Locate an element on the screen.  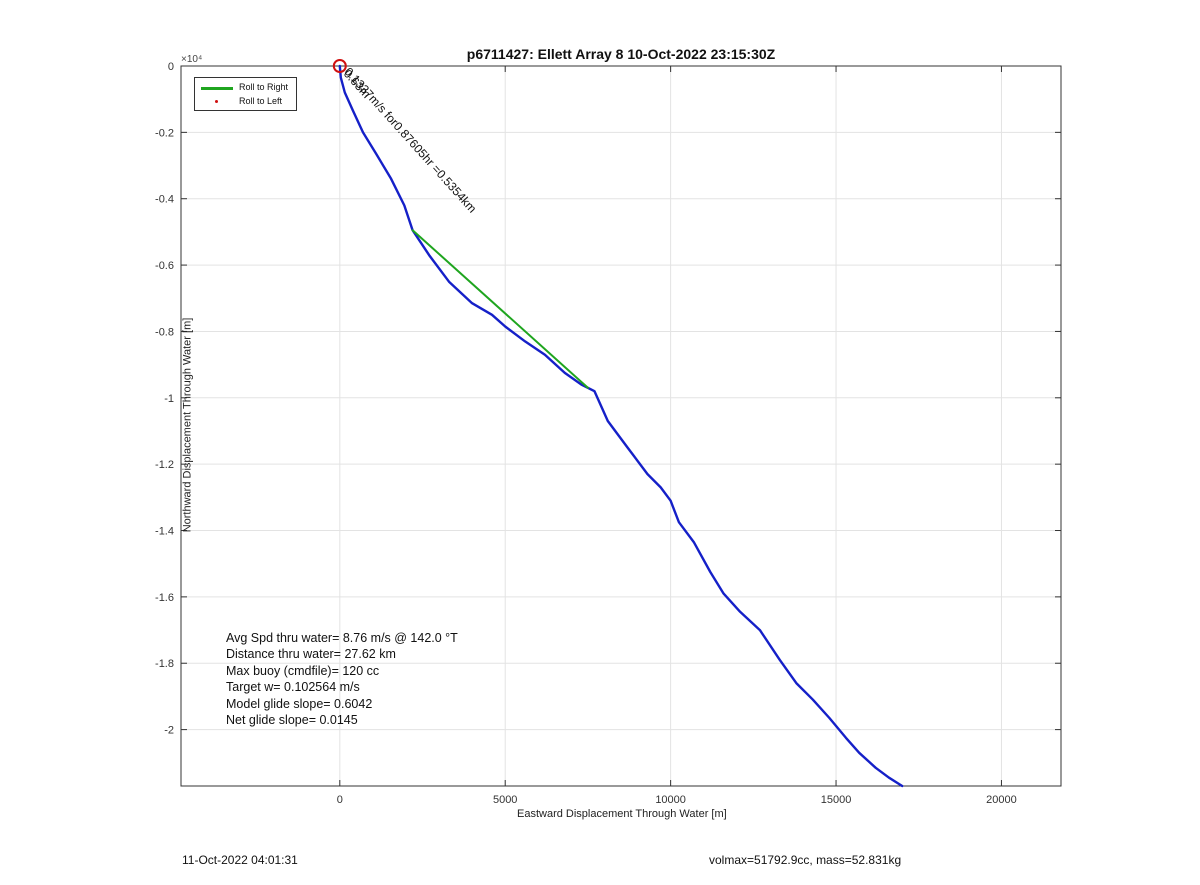
x-axis-label: Eastward Displacement Through Water [m] is located at coordinates (622, 814).